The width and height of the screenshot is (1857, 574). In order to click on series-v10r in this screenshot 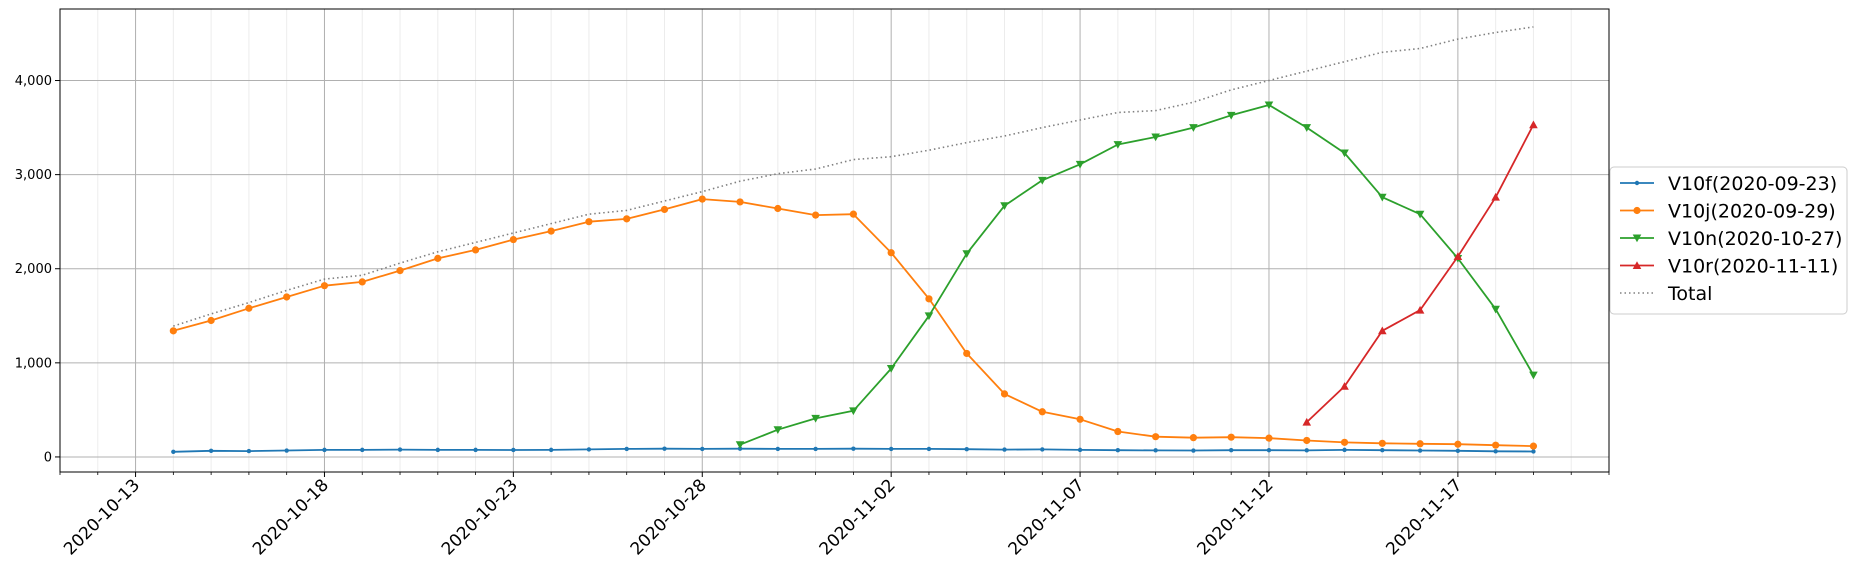, I will do `click(1420, 273)`.